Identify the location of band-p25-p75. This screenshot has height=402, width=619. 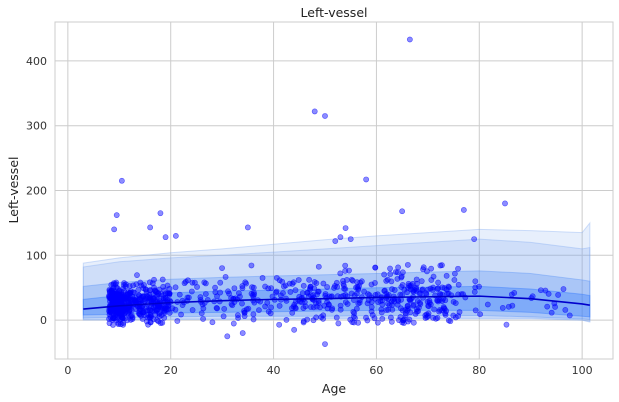
(336, 301).